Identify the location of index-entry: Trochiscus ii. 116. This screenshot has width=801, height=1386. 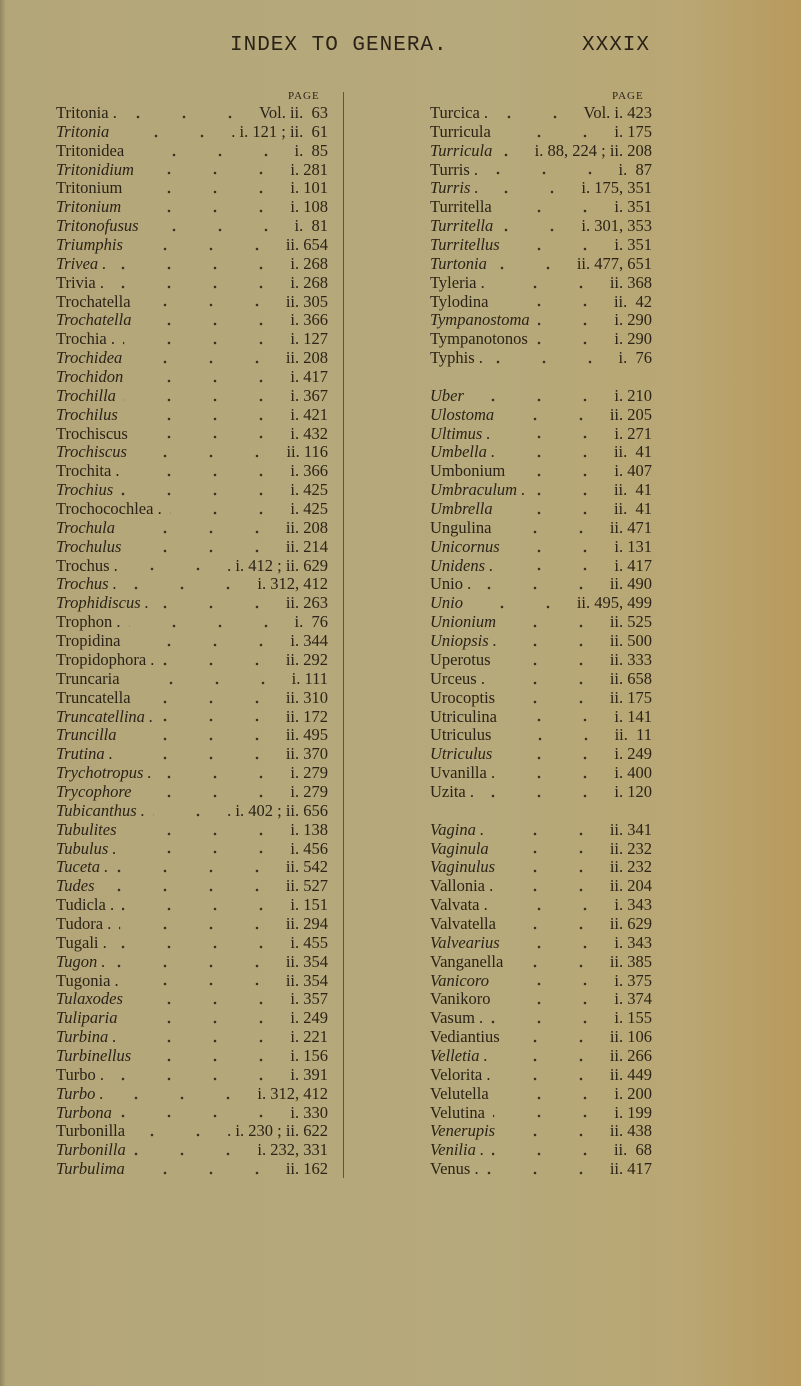
(192, 452).